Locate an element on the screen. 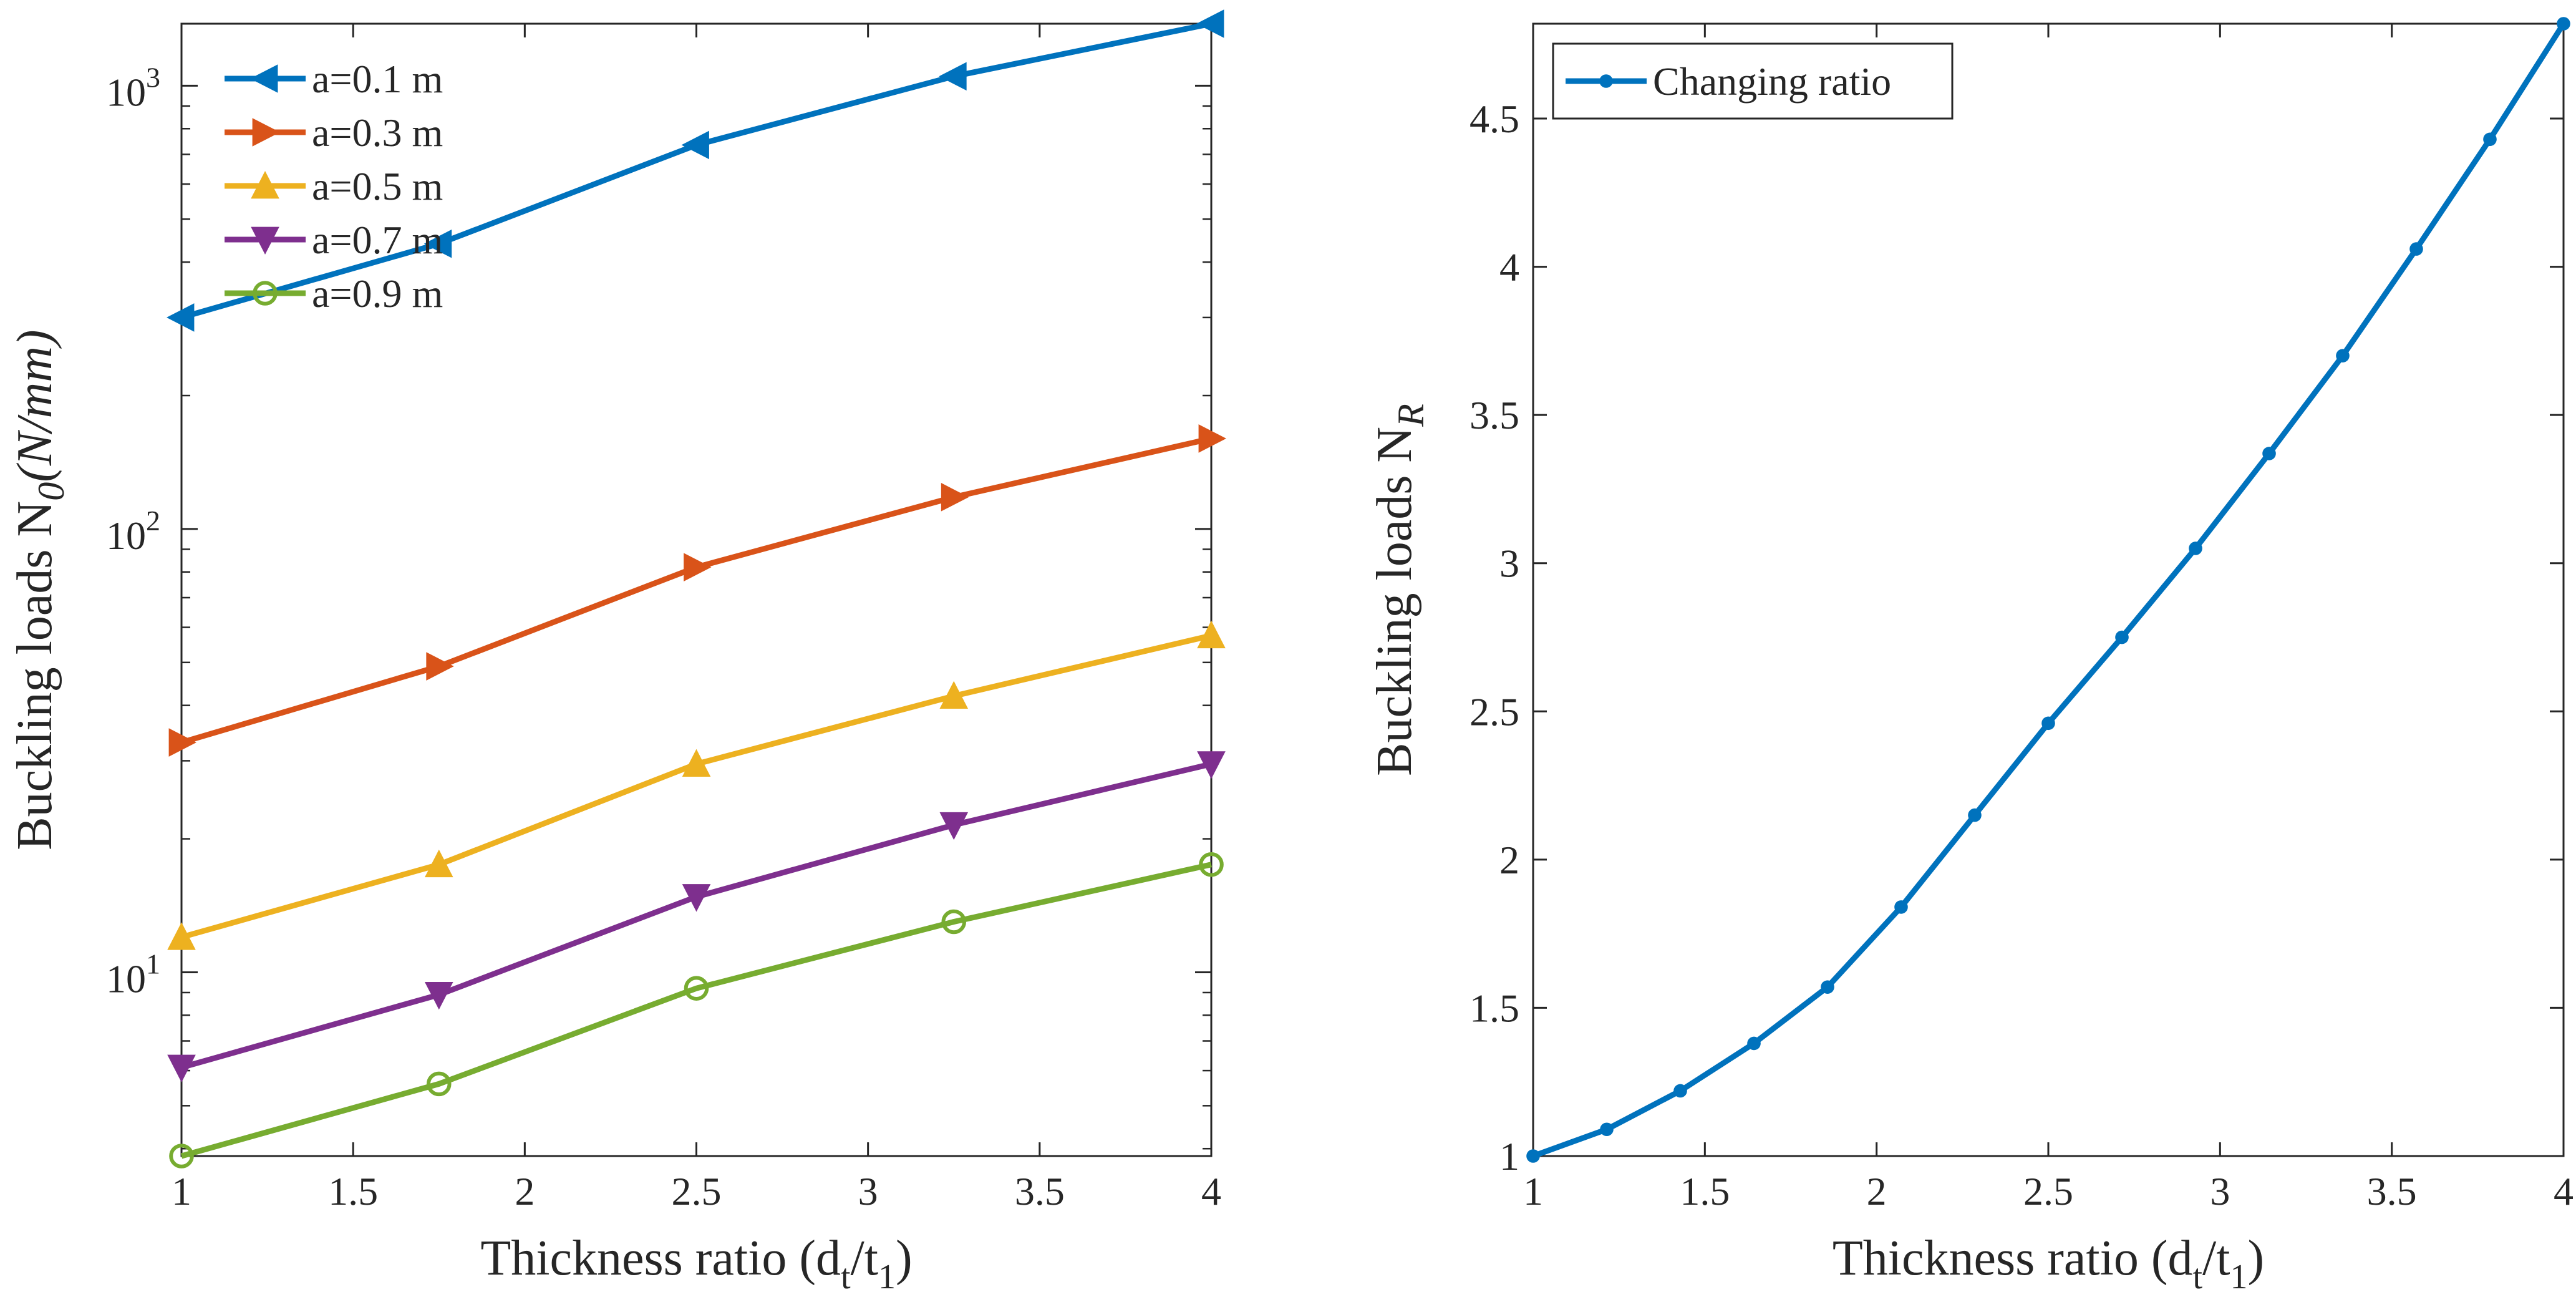 The width and height of the screenshot is (2576, 1312). y-axis-label: Buckling loads NR is located at coordinates (1399, 590).